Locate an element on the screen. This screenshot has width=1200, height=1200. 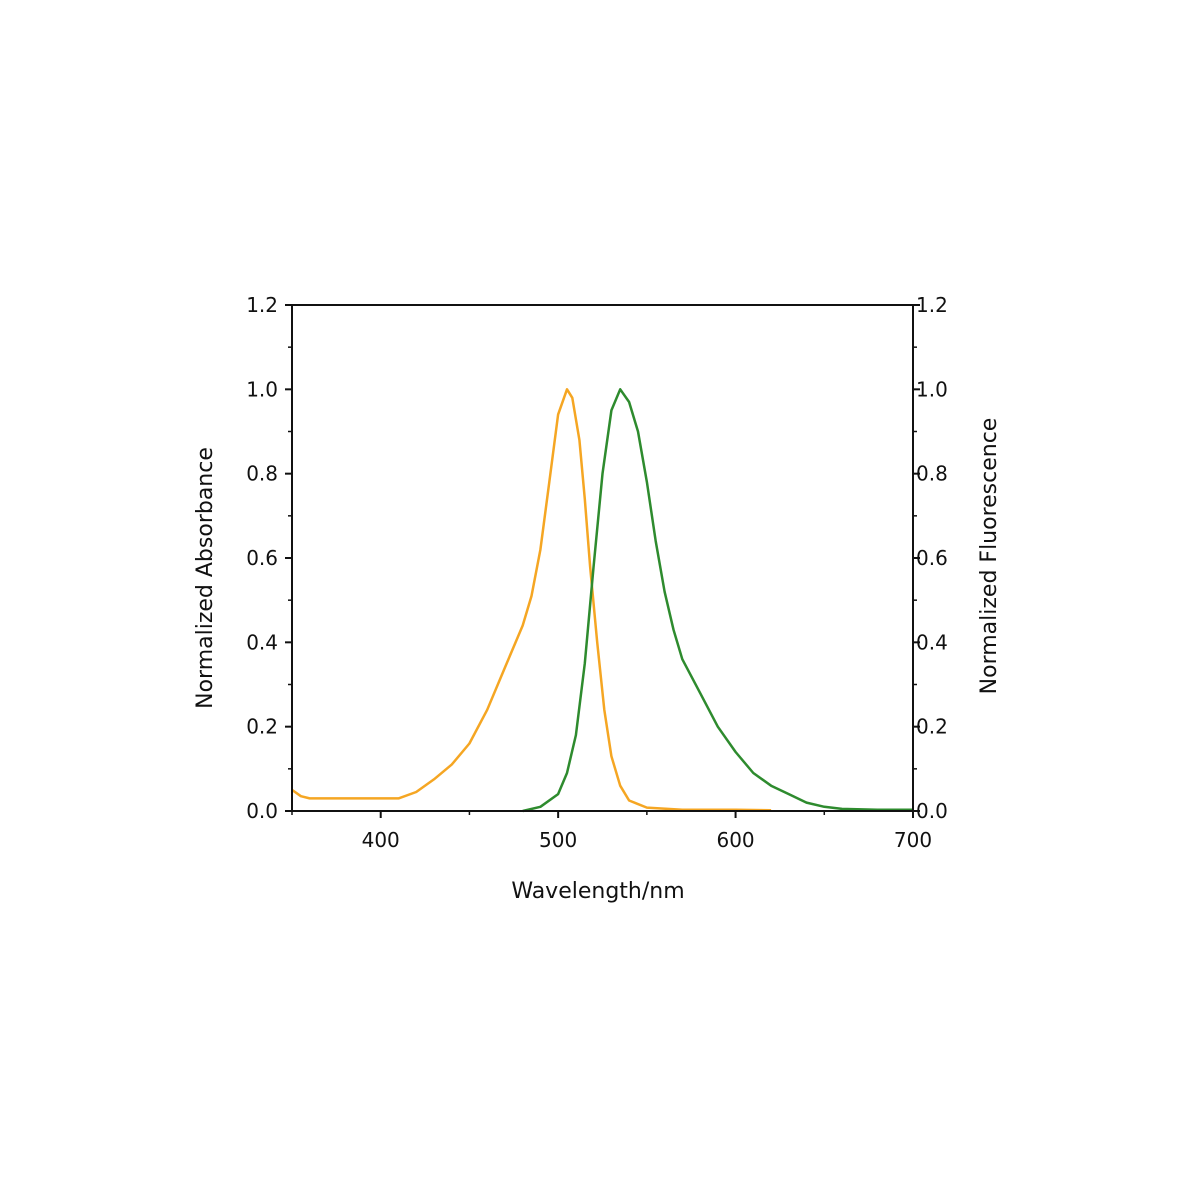
y-left-tick-label: 0.4 is located at coordinates (262, 642).